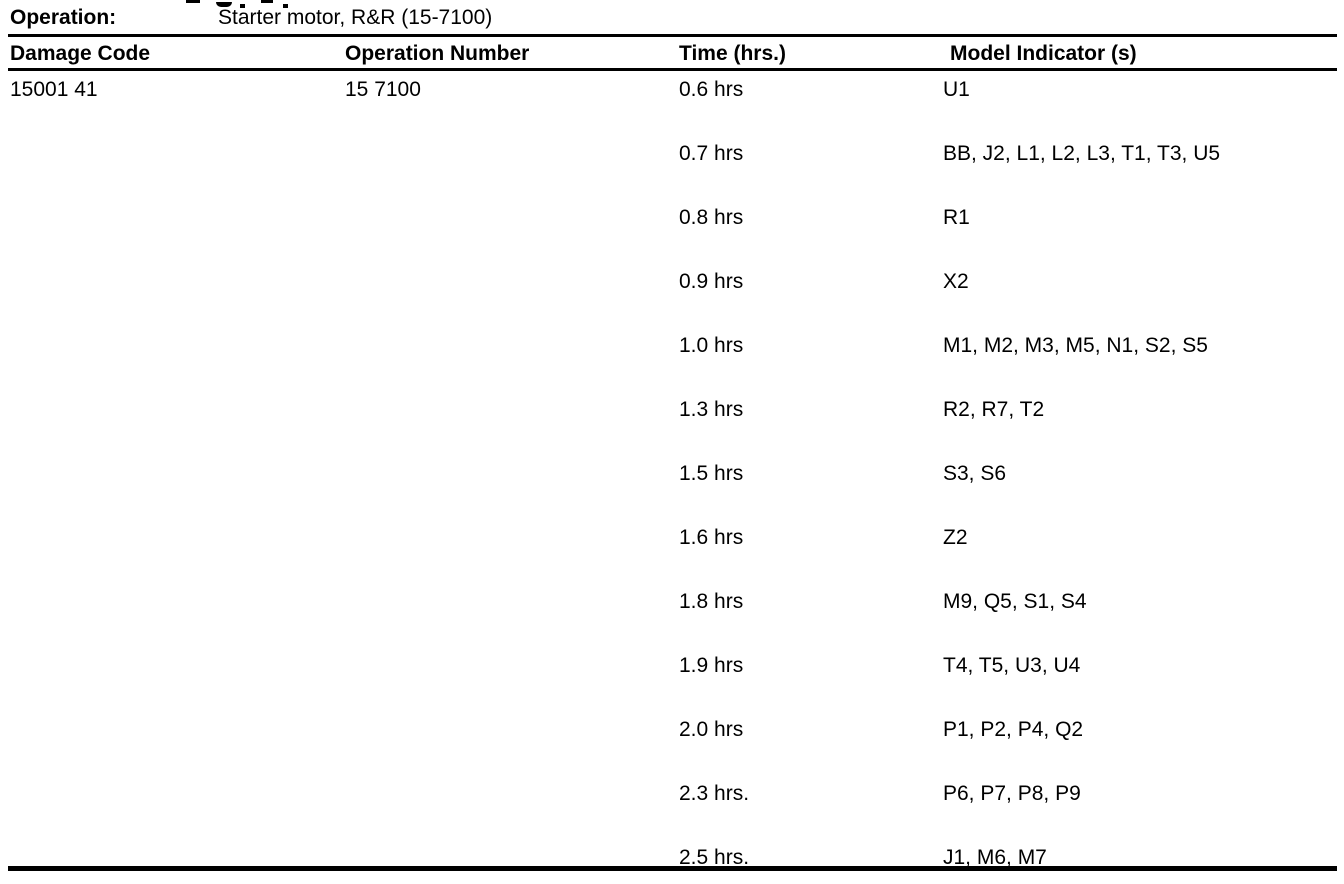 This screenshot has height=884, width=1344. What do you see at coordinates (711, 665) in the screenshot?
I see `time-cell: 1.9 hrs` at bounding box center [711, 665].